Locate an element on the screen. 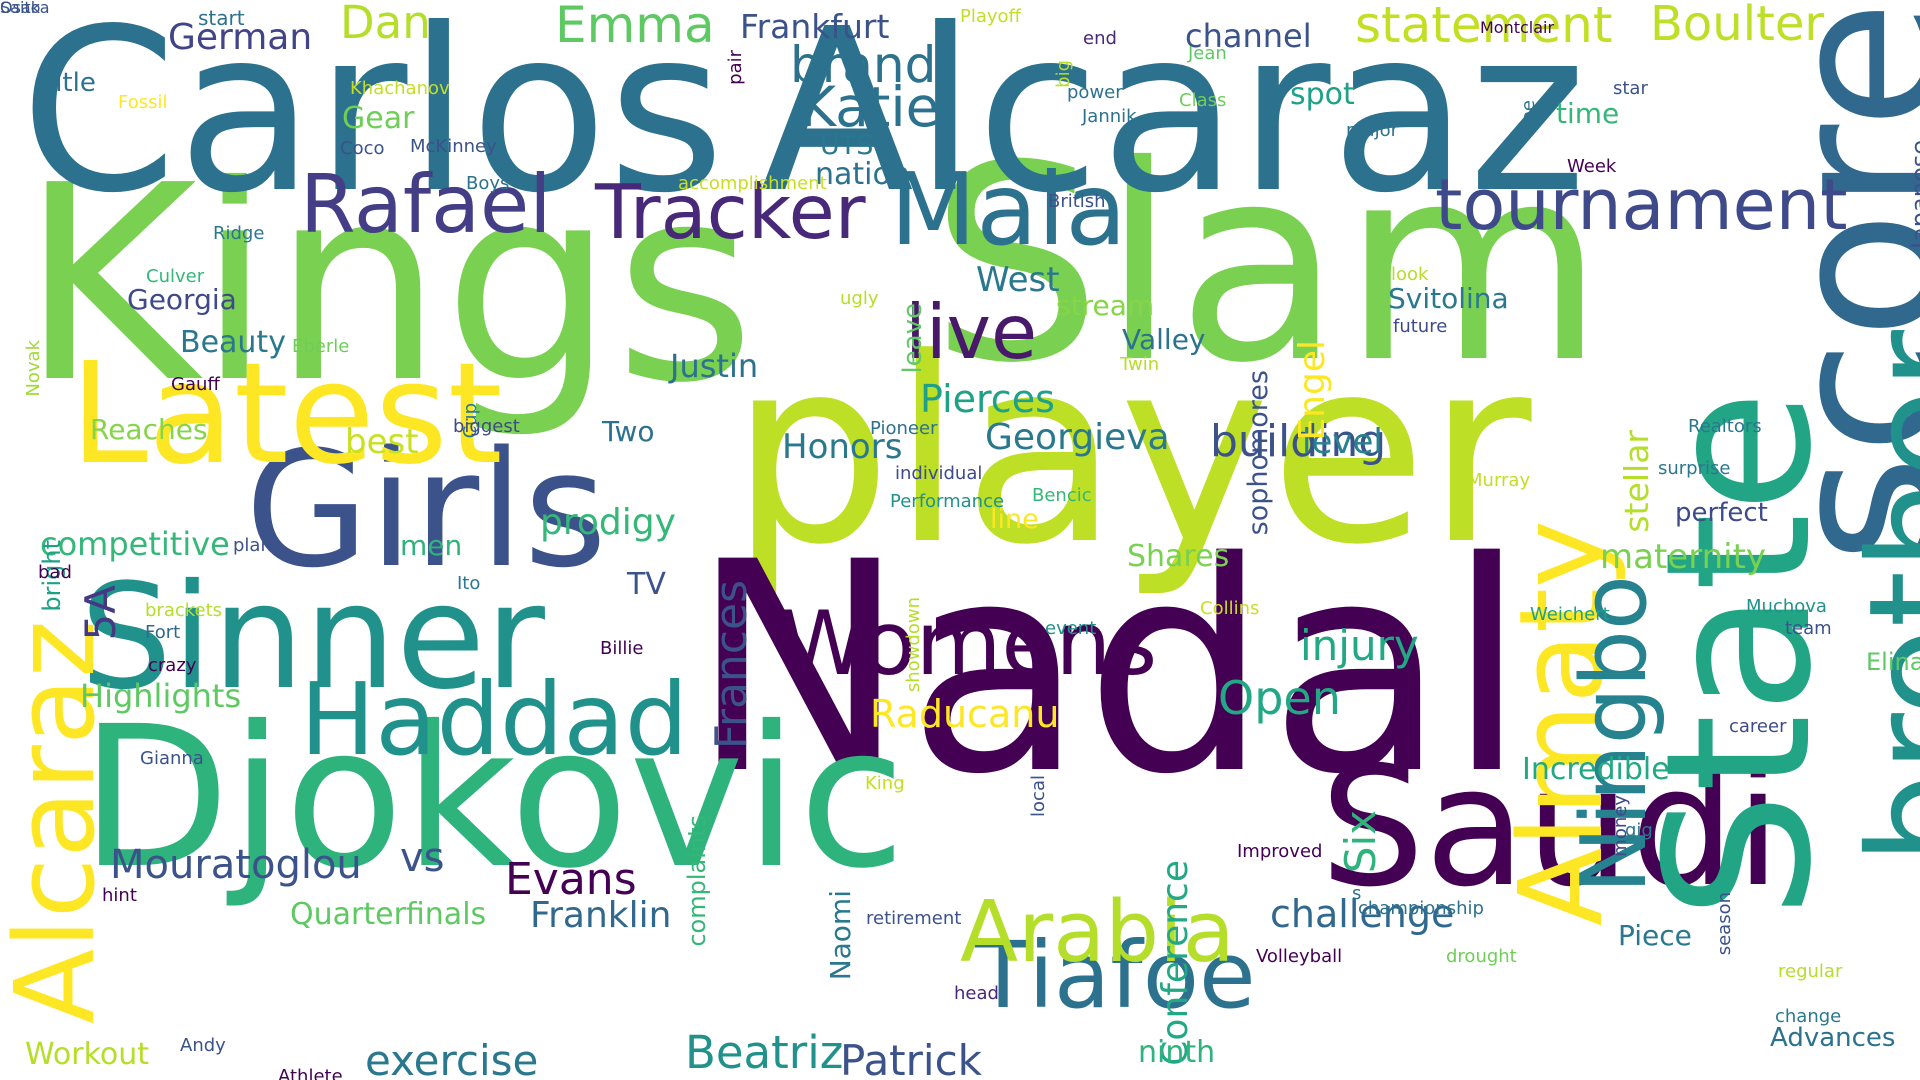 This screenshot has height=1080, width=1920. word-haddad: Haddad is located at coordinates (494, 719).